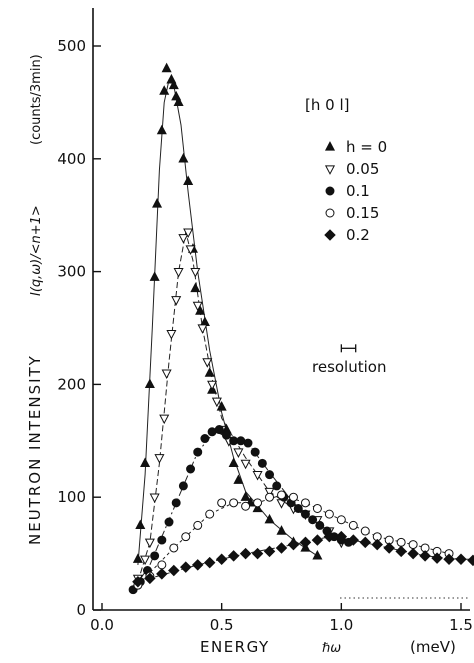 This screenshot has width=474, height=663. Describe the element at coordinates (36, 99) in the screenshot. I see `y-axis-unit: (counts/3min)` at that location.